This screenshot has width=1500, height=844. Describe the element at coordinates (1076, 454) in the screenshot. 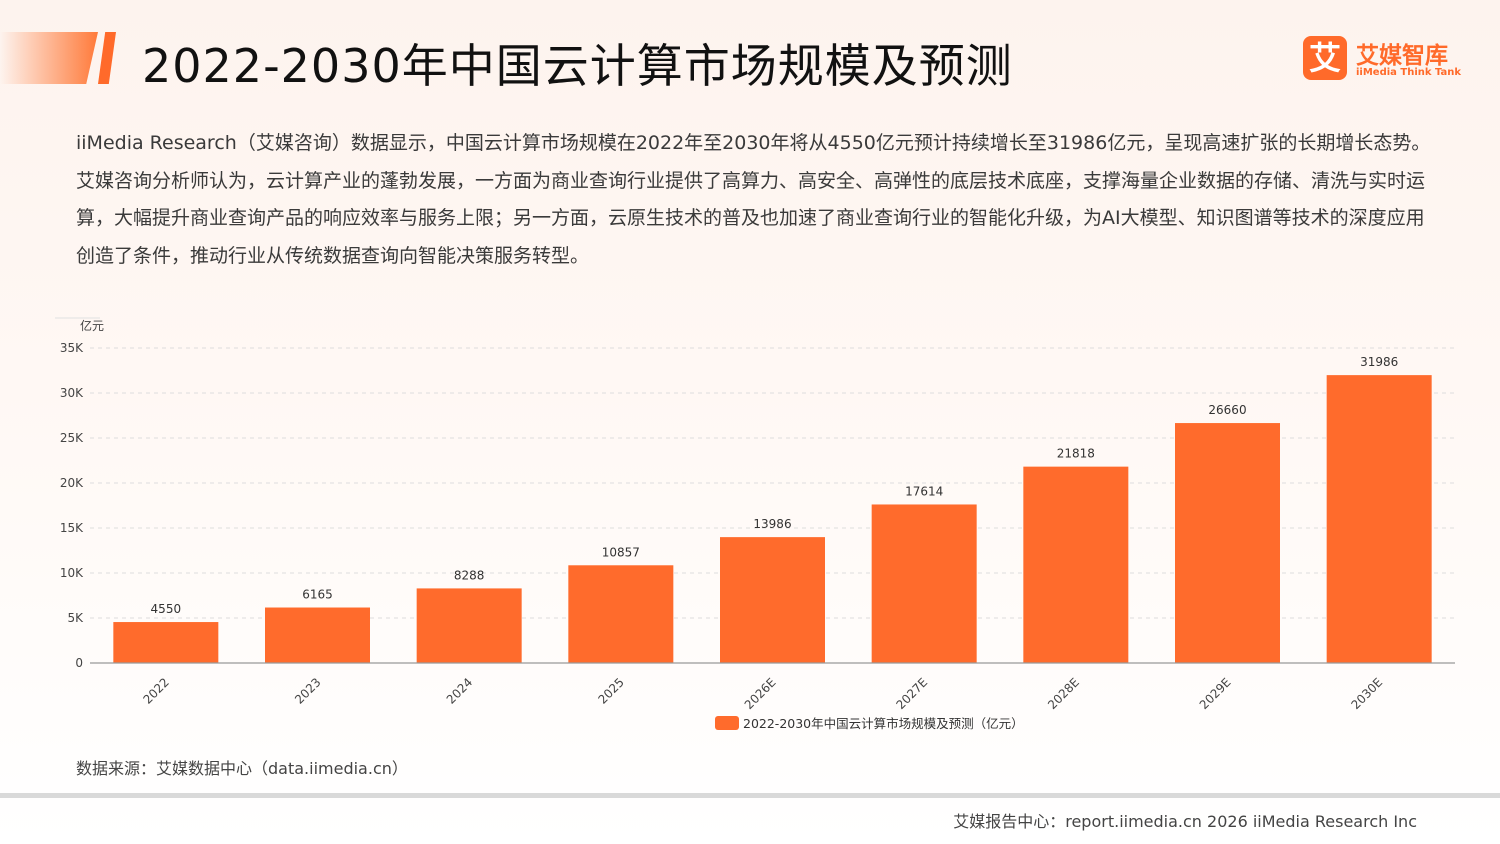

I see `data-label: 21818` at that location.